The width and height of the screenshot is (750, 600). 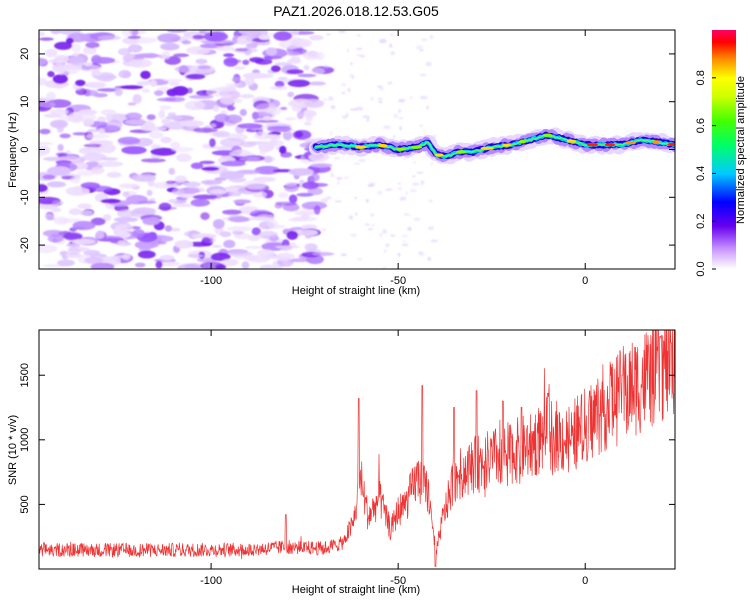 What do you see at coordinates (25, 54) in the screenshot?
I see `y-tick-label: 20` at bounding box center [25, 54].